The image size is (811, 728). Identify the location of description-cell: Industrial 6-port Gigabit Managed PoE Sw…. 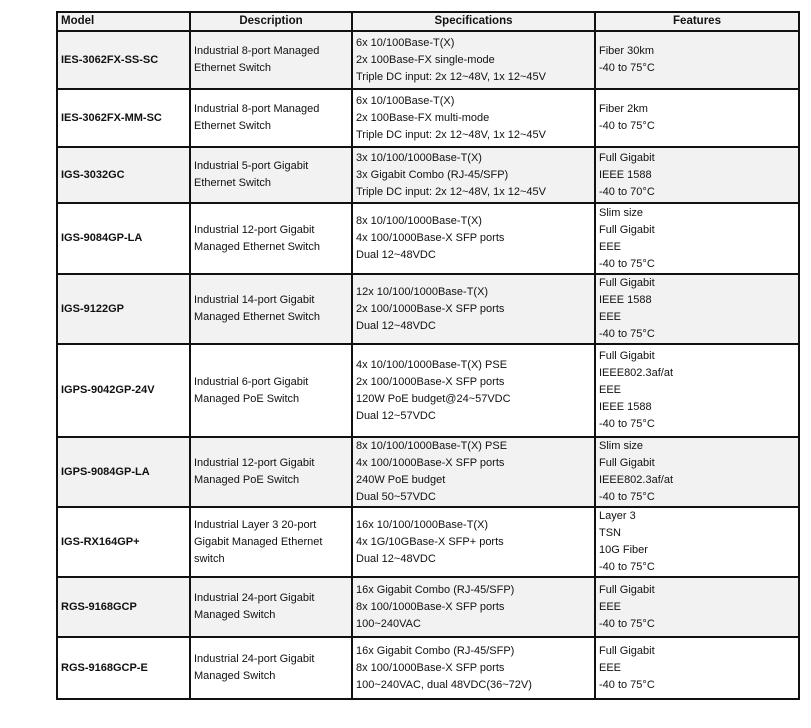
(271, 390).